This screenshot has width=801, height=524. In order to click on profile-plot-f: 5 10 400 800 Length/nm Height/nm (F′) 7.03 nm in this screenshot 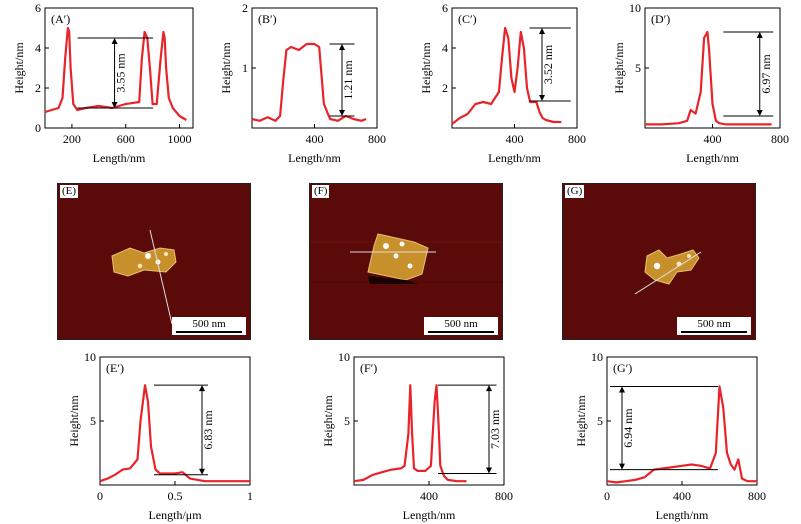, I will do `click(417, 436)`.